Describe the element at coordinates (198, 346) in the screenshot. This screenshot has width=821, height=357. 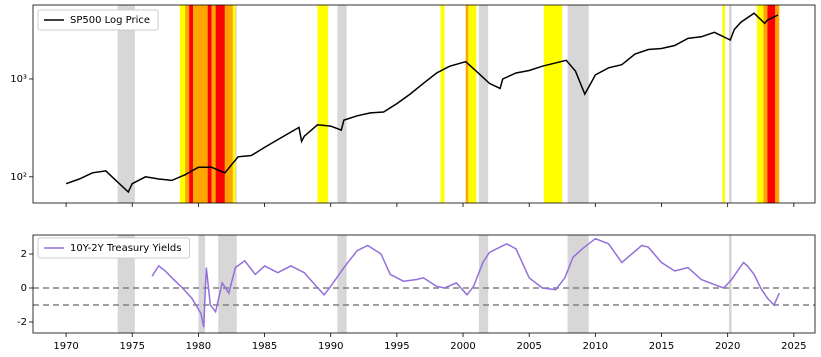
I see `x-tick-label: 1980` at that location.